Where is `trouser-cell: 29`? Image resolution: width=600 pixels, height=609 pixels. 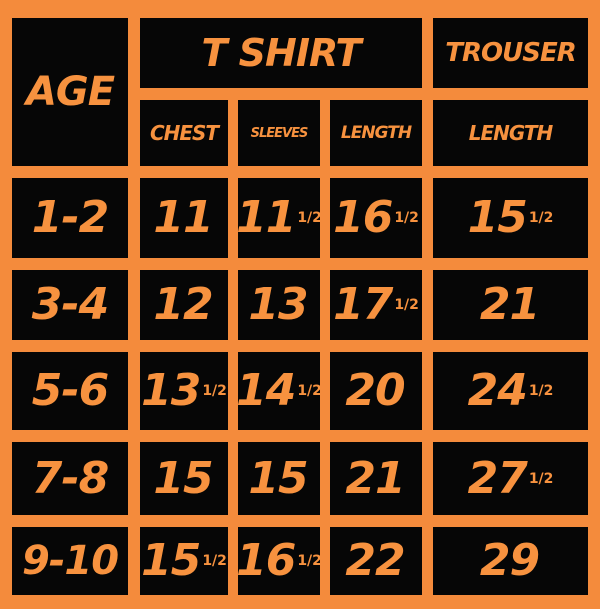 trouser-cell: 29 is located at coordinates (510, 561).